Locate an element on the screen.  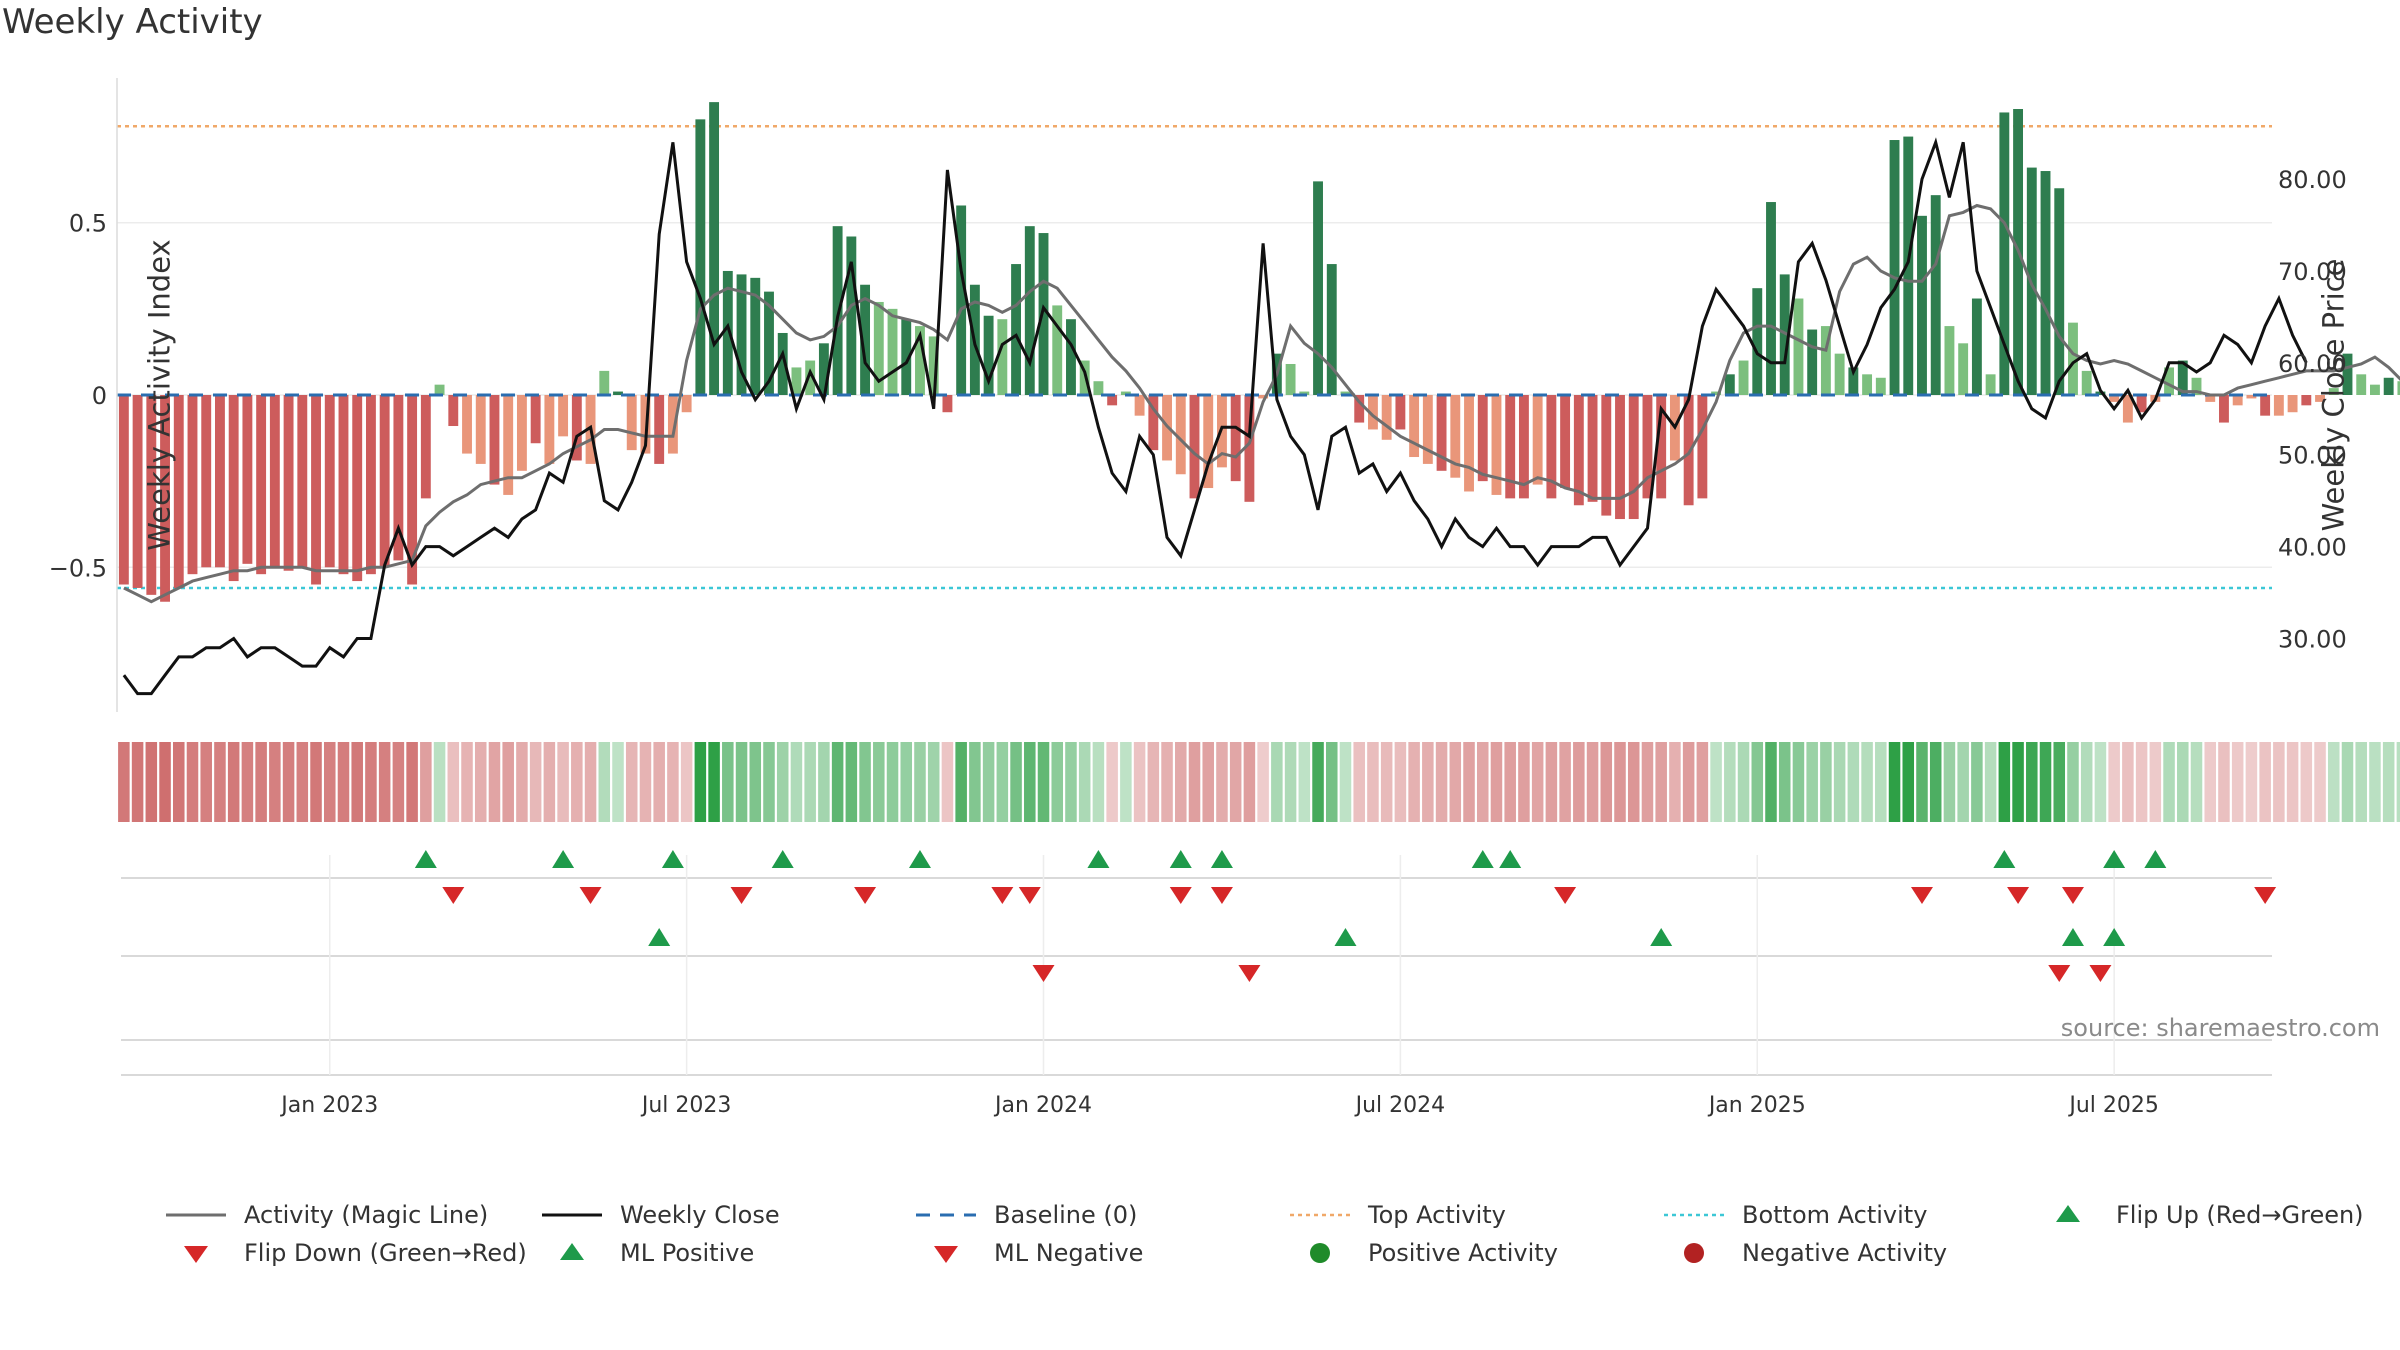
y-axis-label-right: Weekly Close Price is located at coordinates (2333, 395).